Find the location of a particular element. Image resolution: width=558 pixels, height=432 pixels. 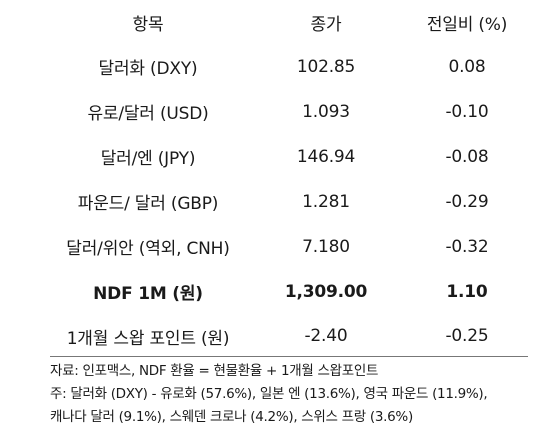

row-change: -0.25 is located at coordinates (467, 336).